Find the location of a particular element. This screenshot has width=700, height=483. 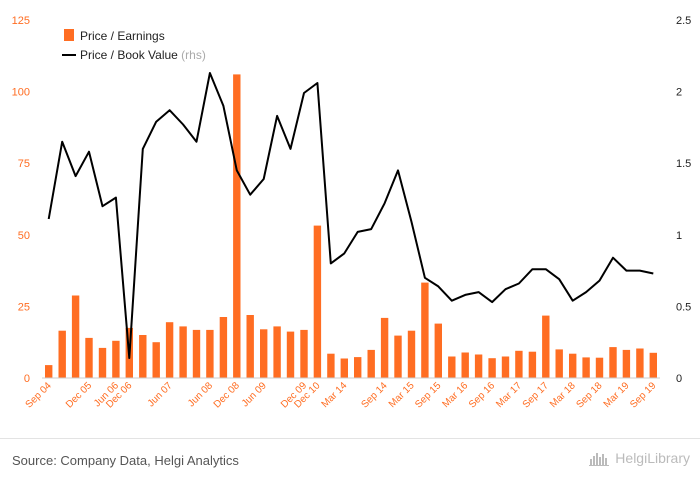

x-tick-label: Jun 08 is located at coordinates (200, 394).